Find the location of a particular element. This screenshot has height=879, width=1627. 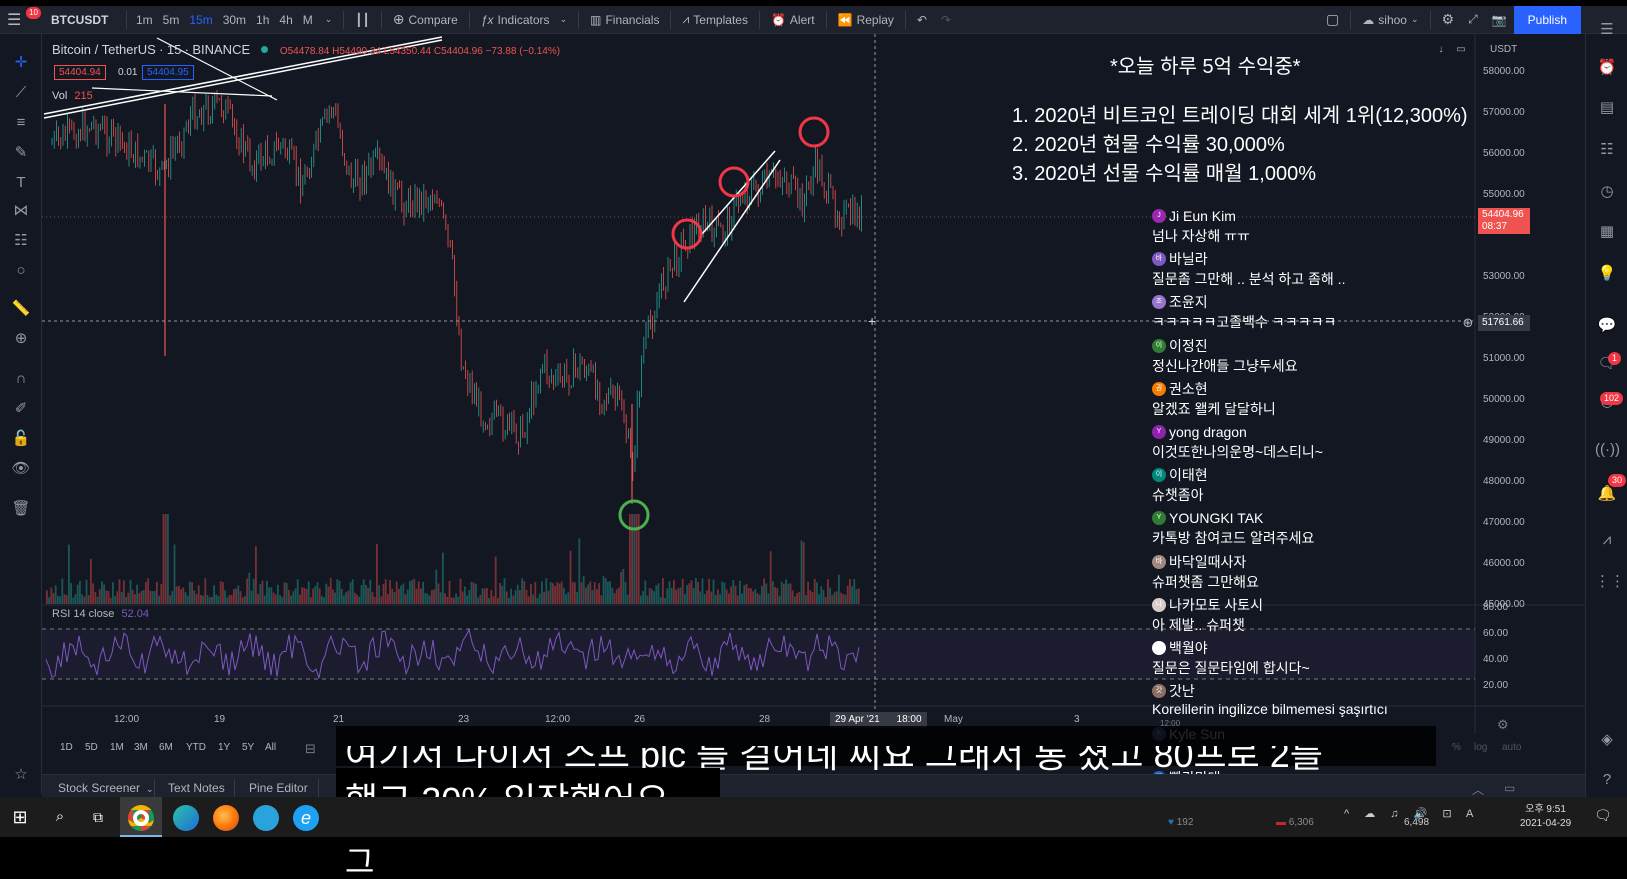

ideas-button: 💡 is located at coordinates (1607, 274).